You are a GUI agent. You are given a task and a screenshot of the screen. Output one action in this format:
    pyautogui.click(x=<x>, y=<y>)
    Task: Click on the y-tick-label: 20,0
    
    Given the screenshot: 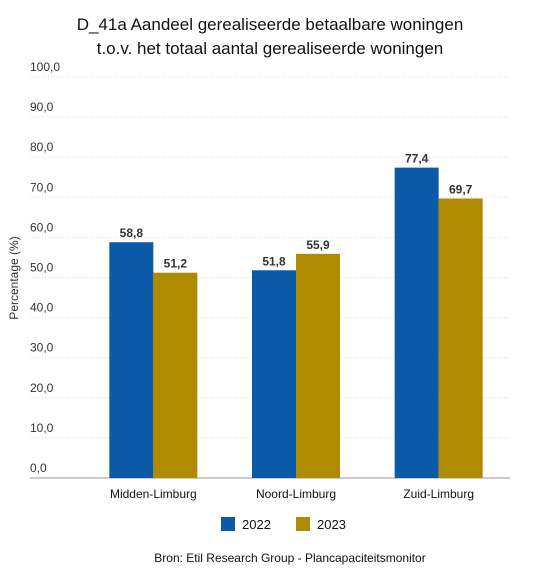 What is the action you would take?
    pyautogui.click(x=42, y=388)
    